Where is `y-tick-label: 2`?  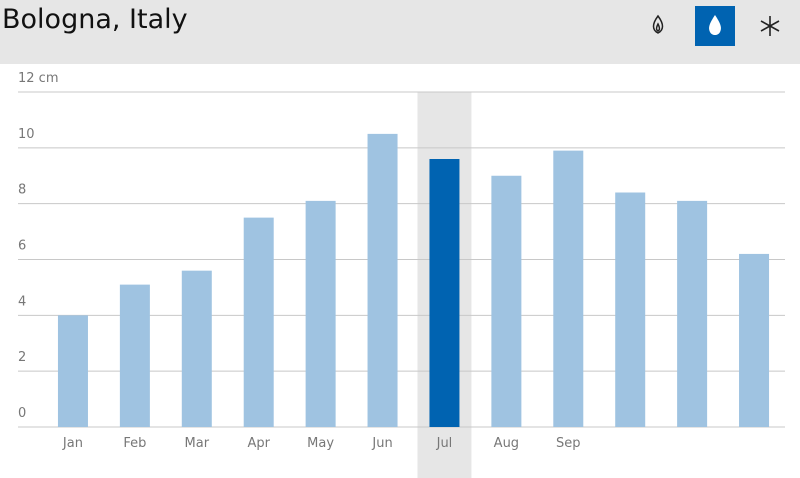 y-tick-label: 2 is located at coordinates (22, 357).